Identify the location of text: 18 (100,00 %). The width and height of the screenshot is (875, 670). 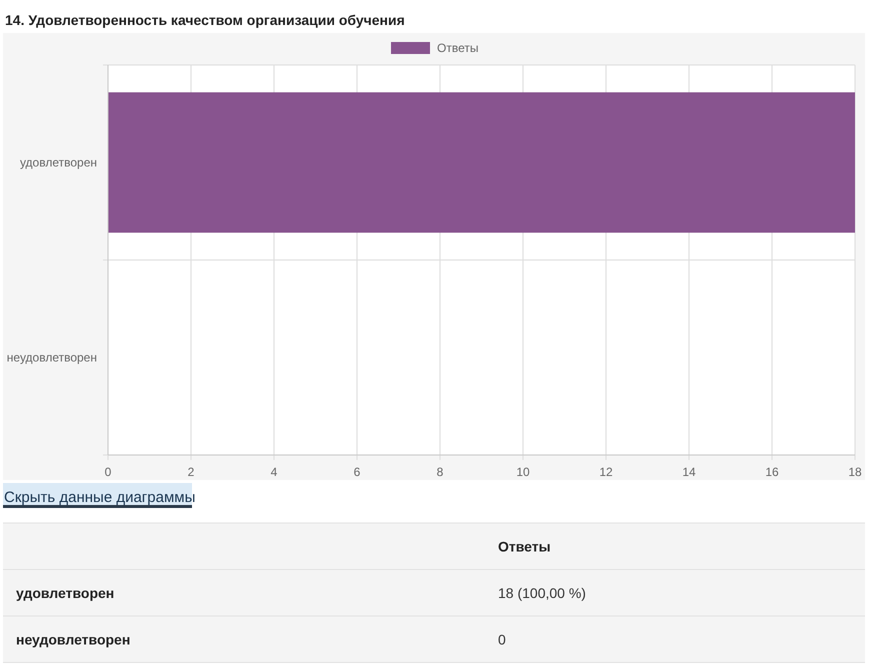
(542, 592).